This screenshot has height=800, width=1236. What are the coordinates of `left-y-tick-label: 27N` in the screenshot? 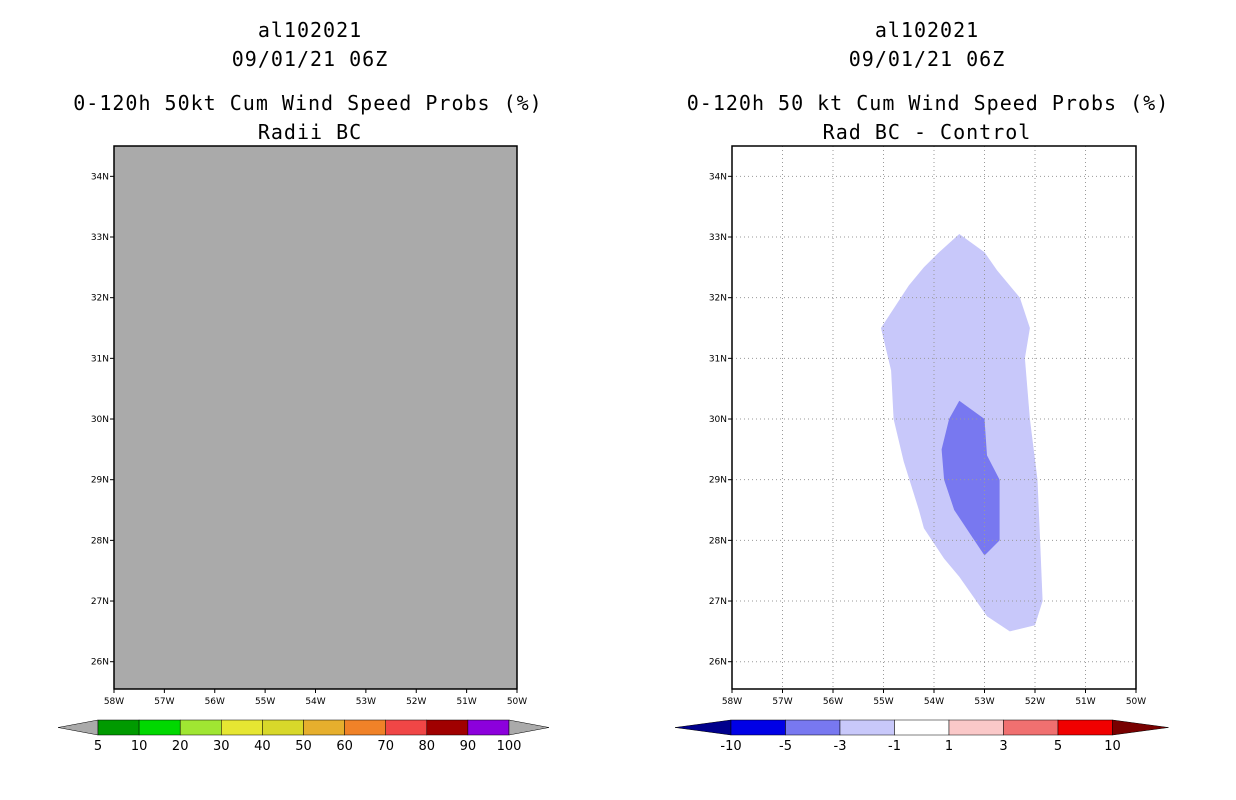 It's located at (100, 602).